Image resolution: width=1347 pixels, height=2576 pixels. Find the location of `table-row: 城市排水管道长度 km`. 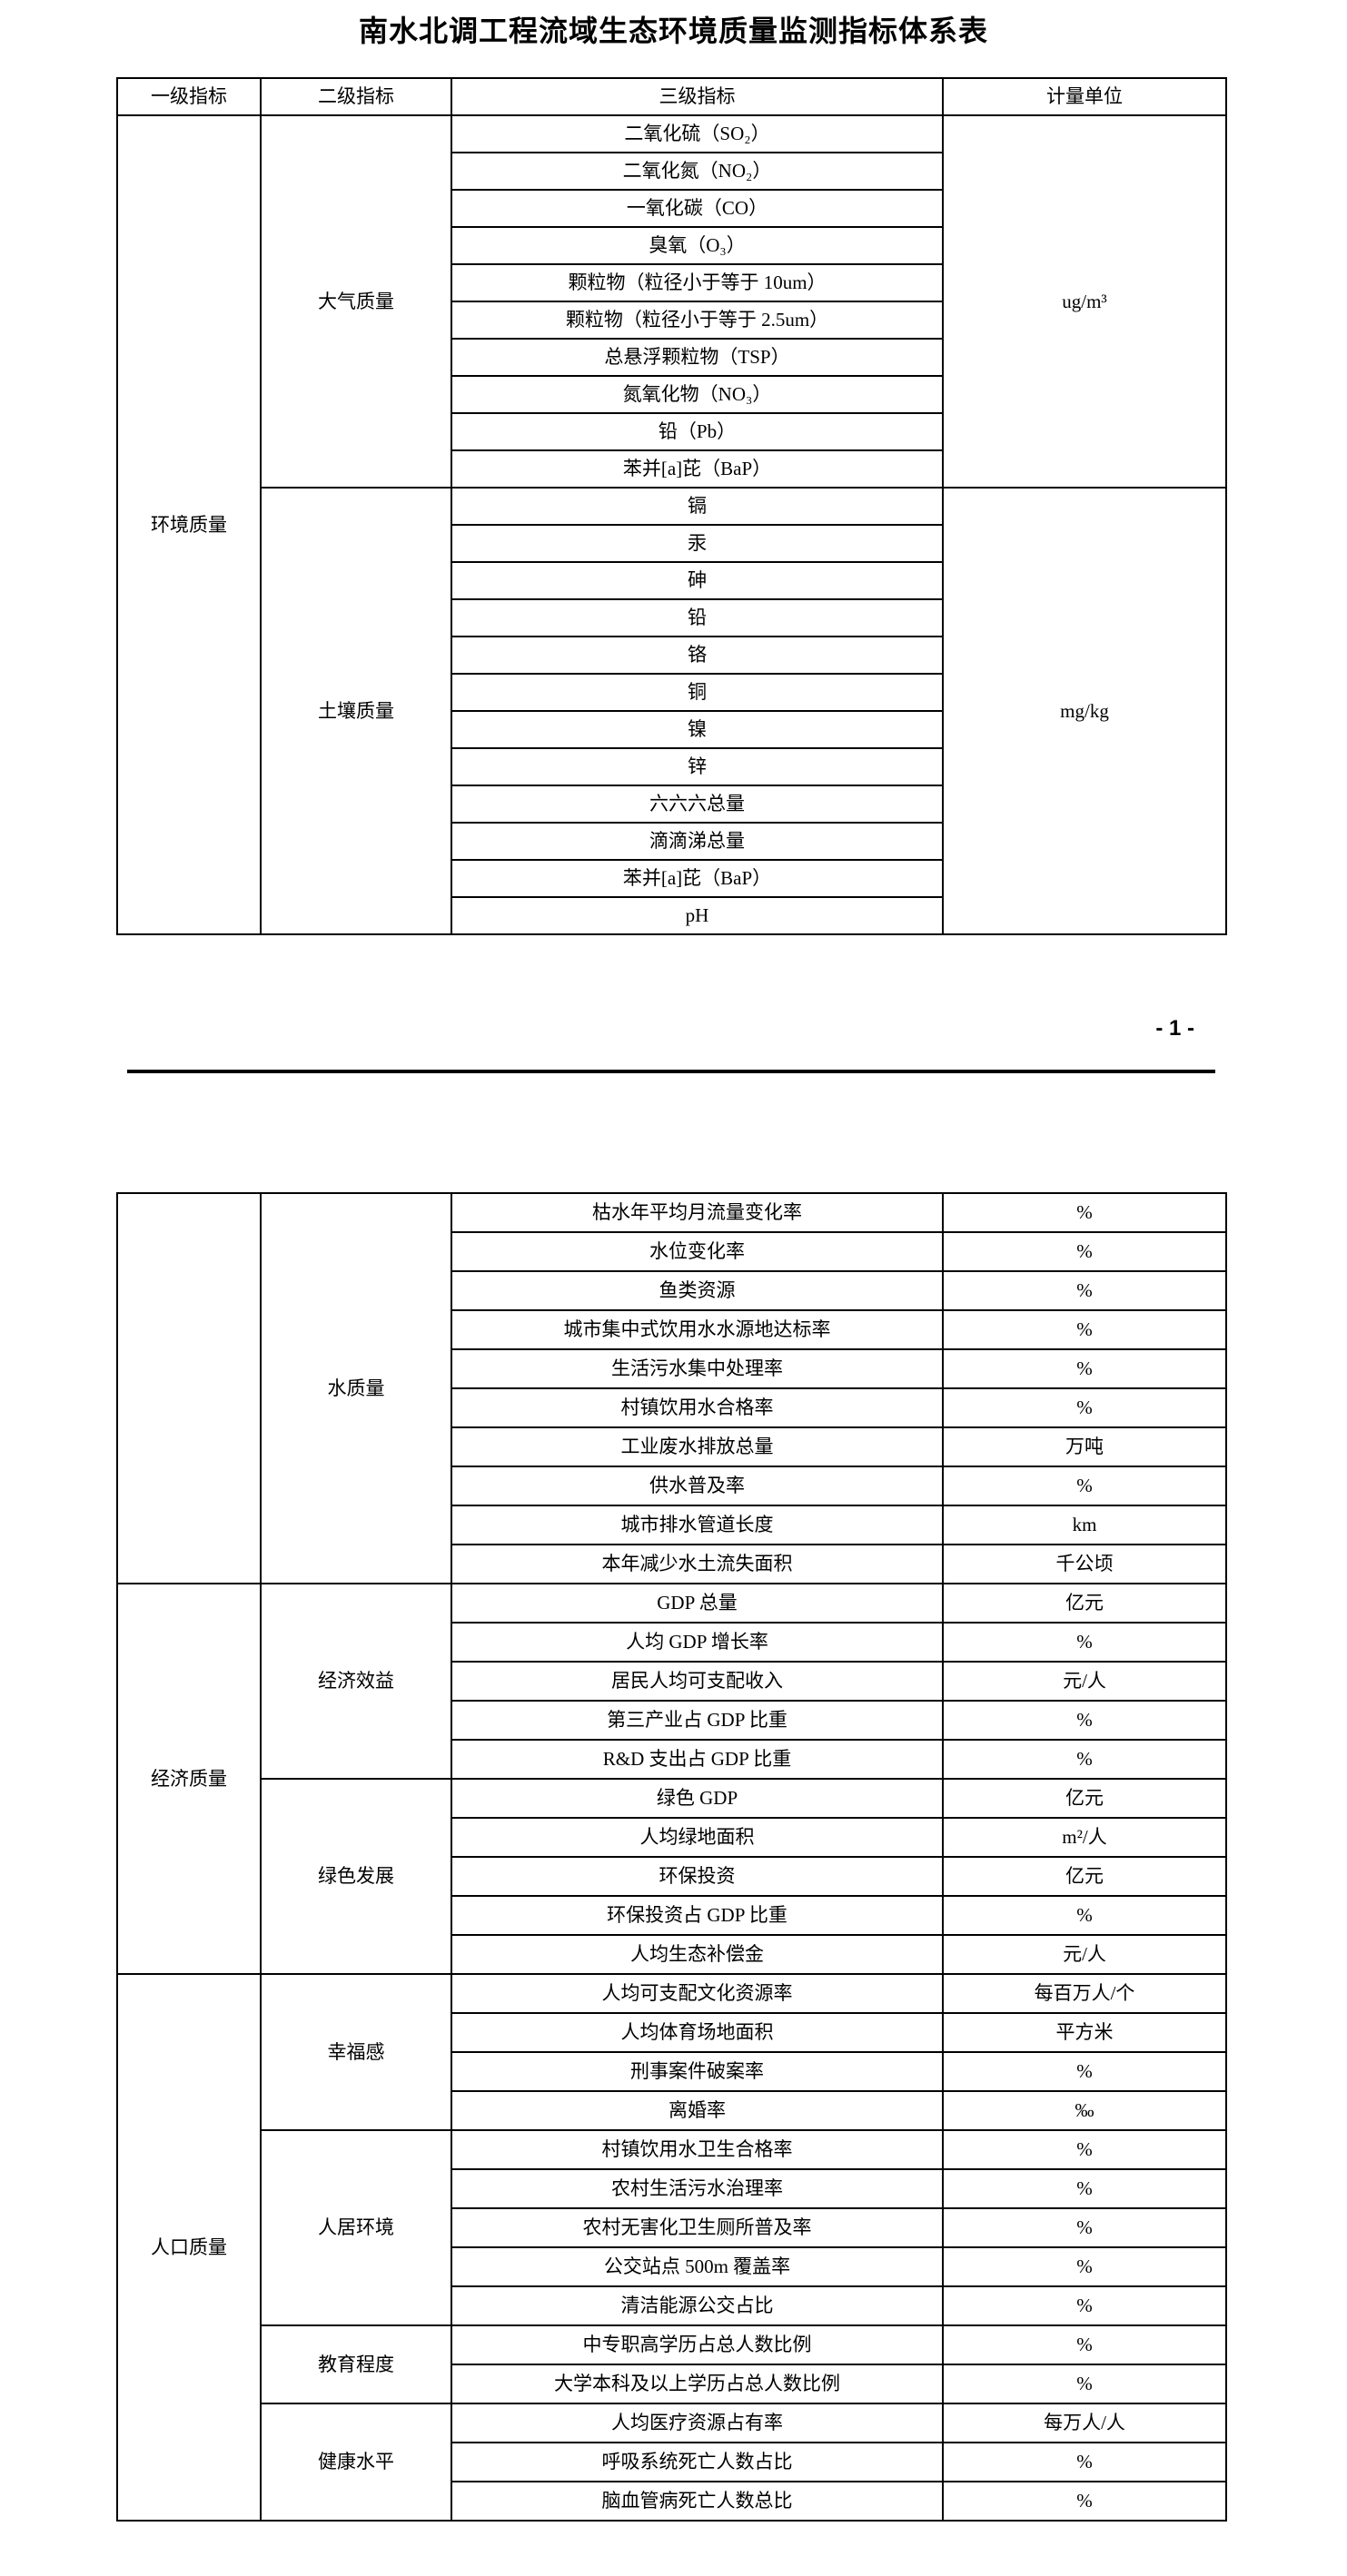

table-row: 城市排水管道长度 km is located at coordinates (672, 1525).